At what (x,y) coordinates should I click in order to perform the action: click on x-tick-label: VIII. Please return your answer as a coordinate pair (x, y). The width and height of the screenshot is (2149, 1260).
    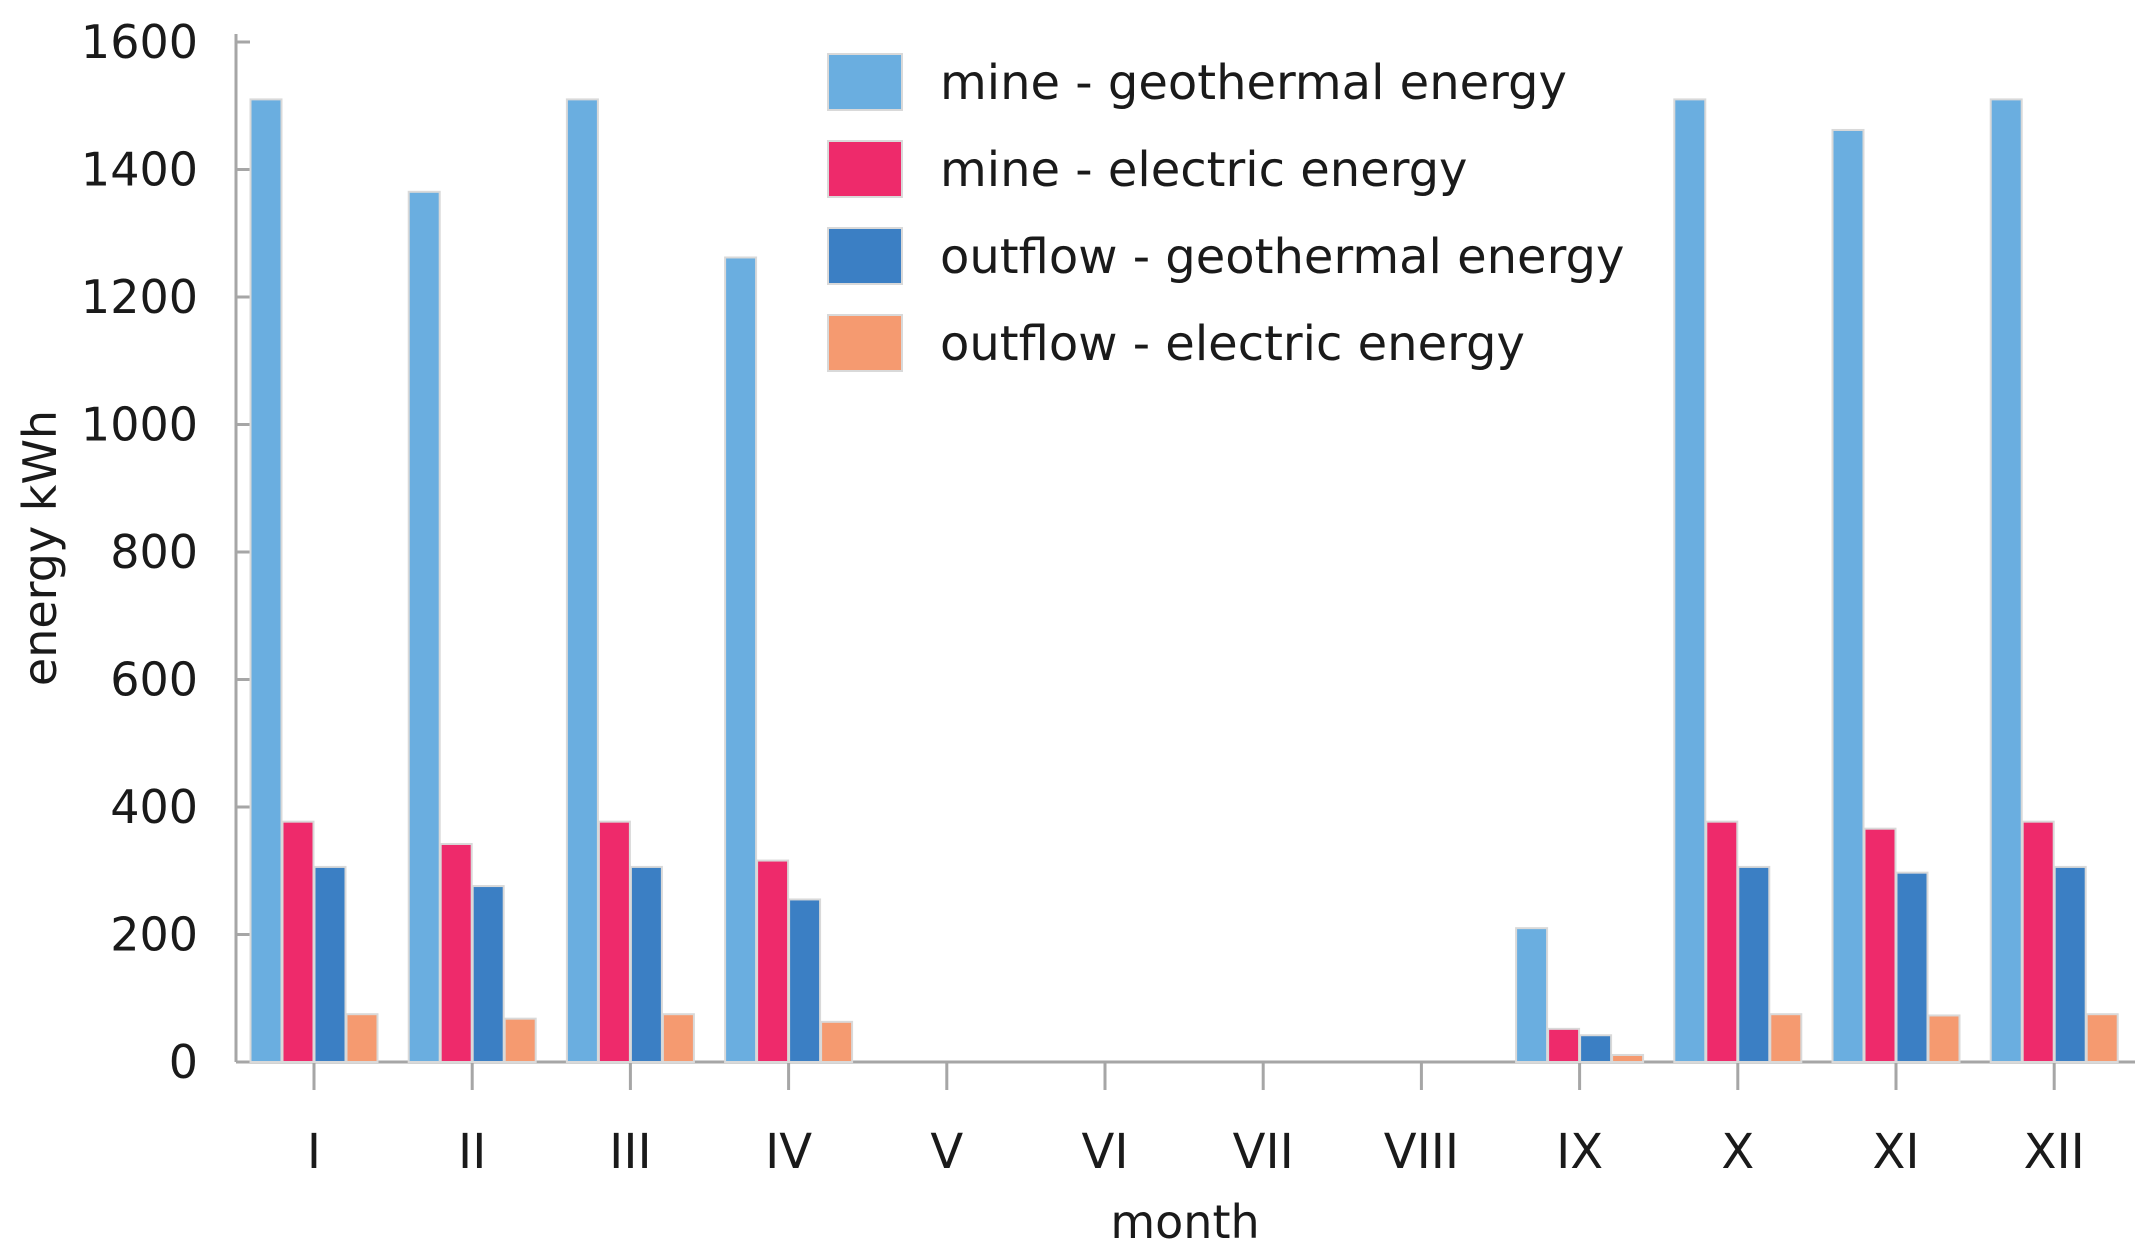
    Looking at the image, I should click on (1421, 1152).